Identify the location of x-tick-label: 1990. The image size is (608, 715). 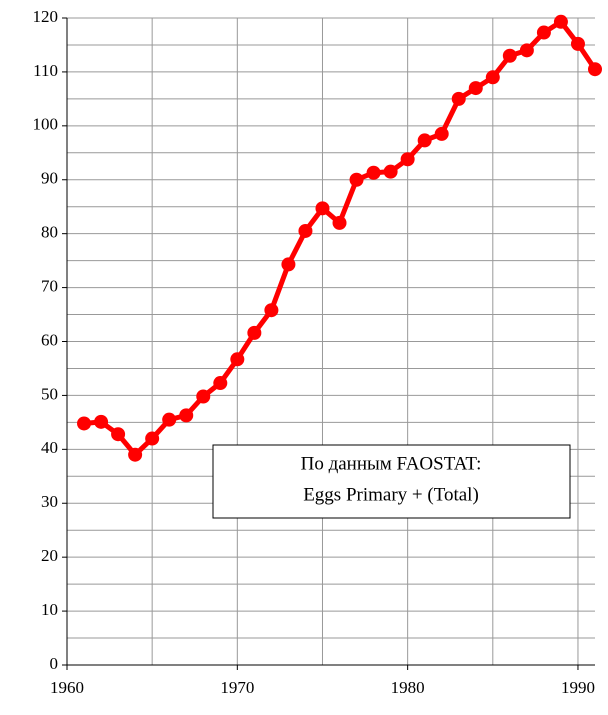
(578, 687).